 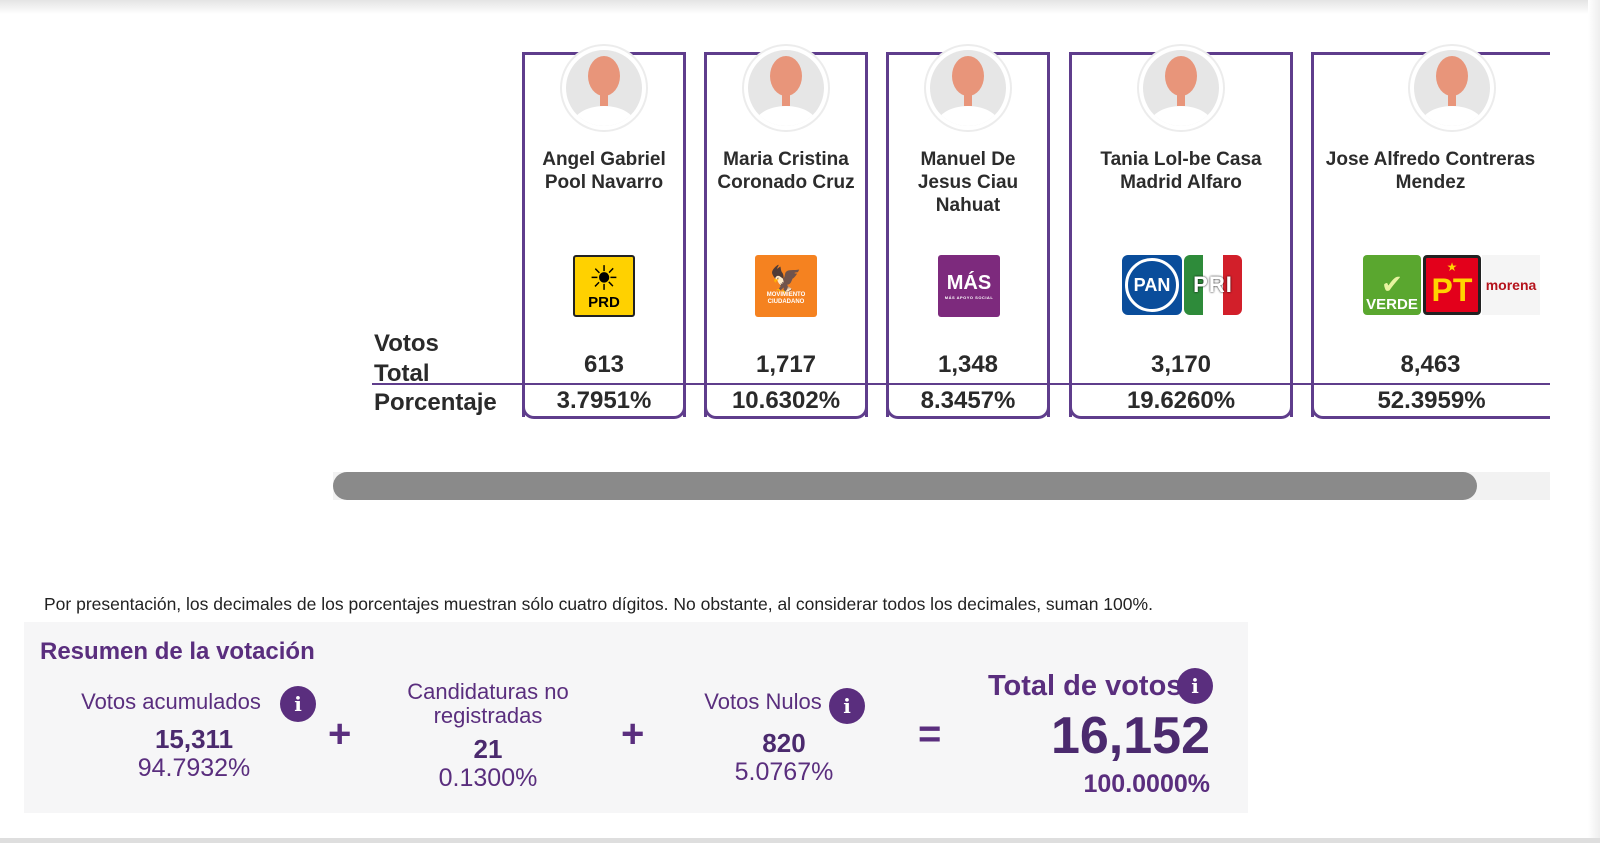 I want to click on candidate-name: Angel Gabriel Pool Navarro, so click(x=604, y=171).